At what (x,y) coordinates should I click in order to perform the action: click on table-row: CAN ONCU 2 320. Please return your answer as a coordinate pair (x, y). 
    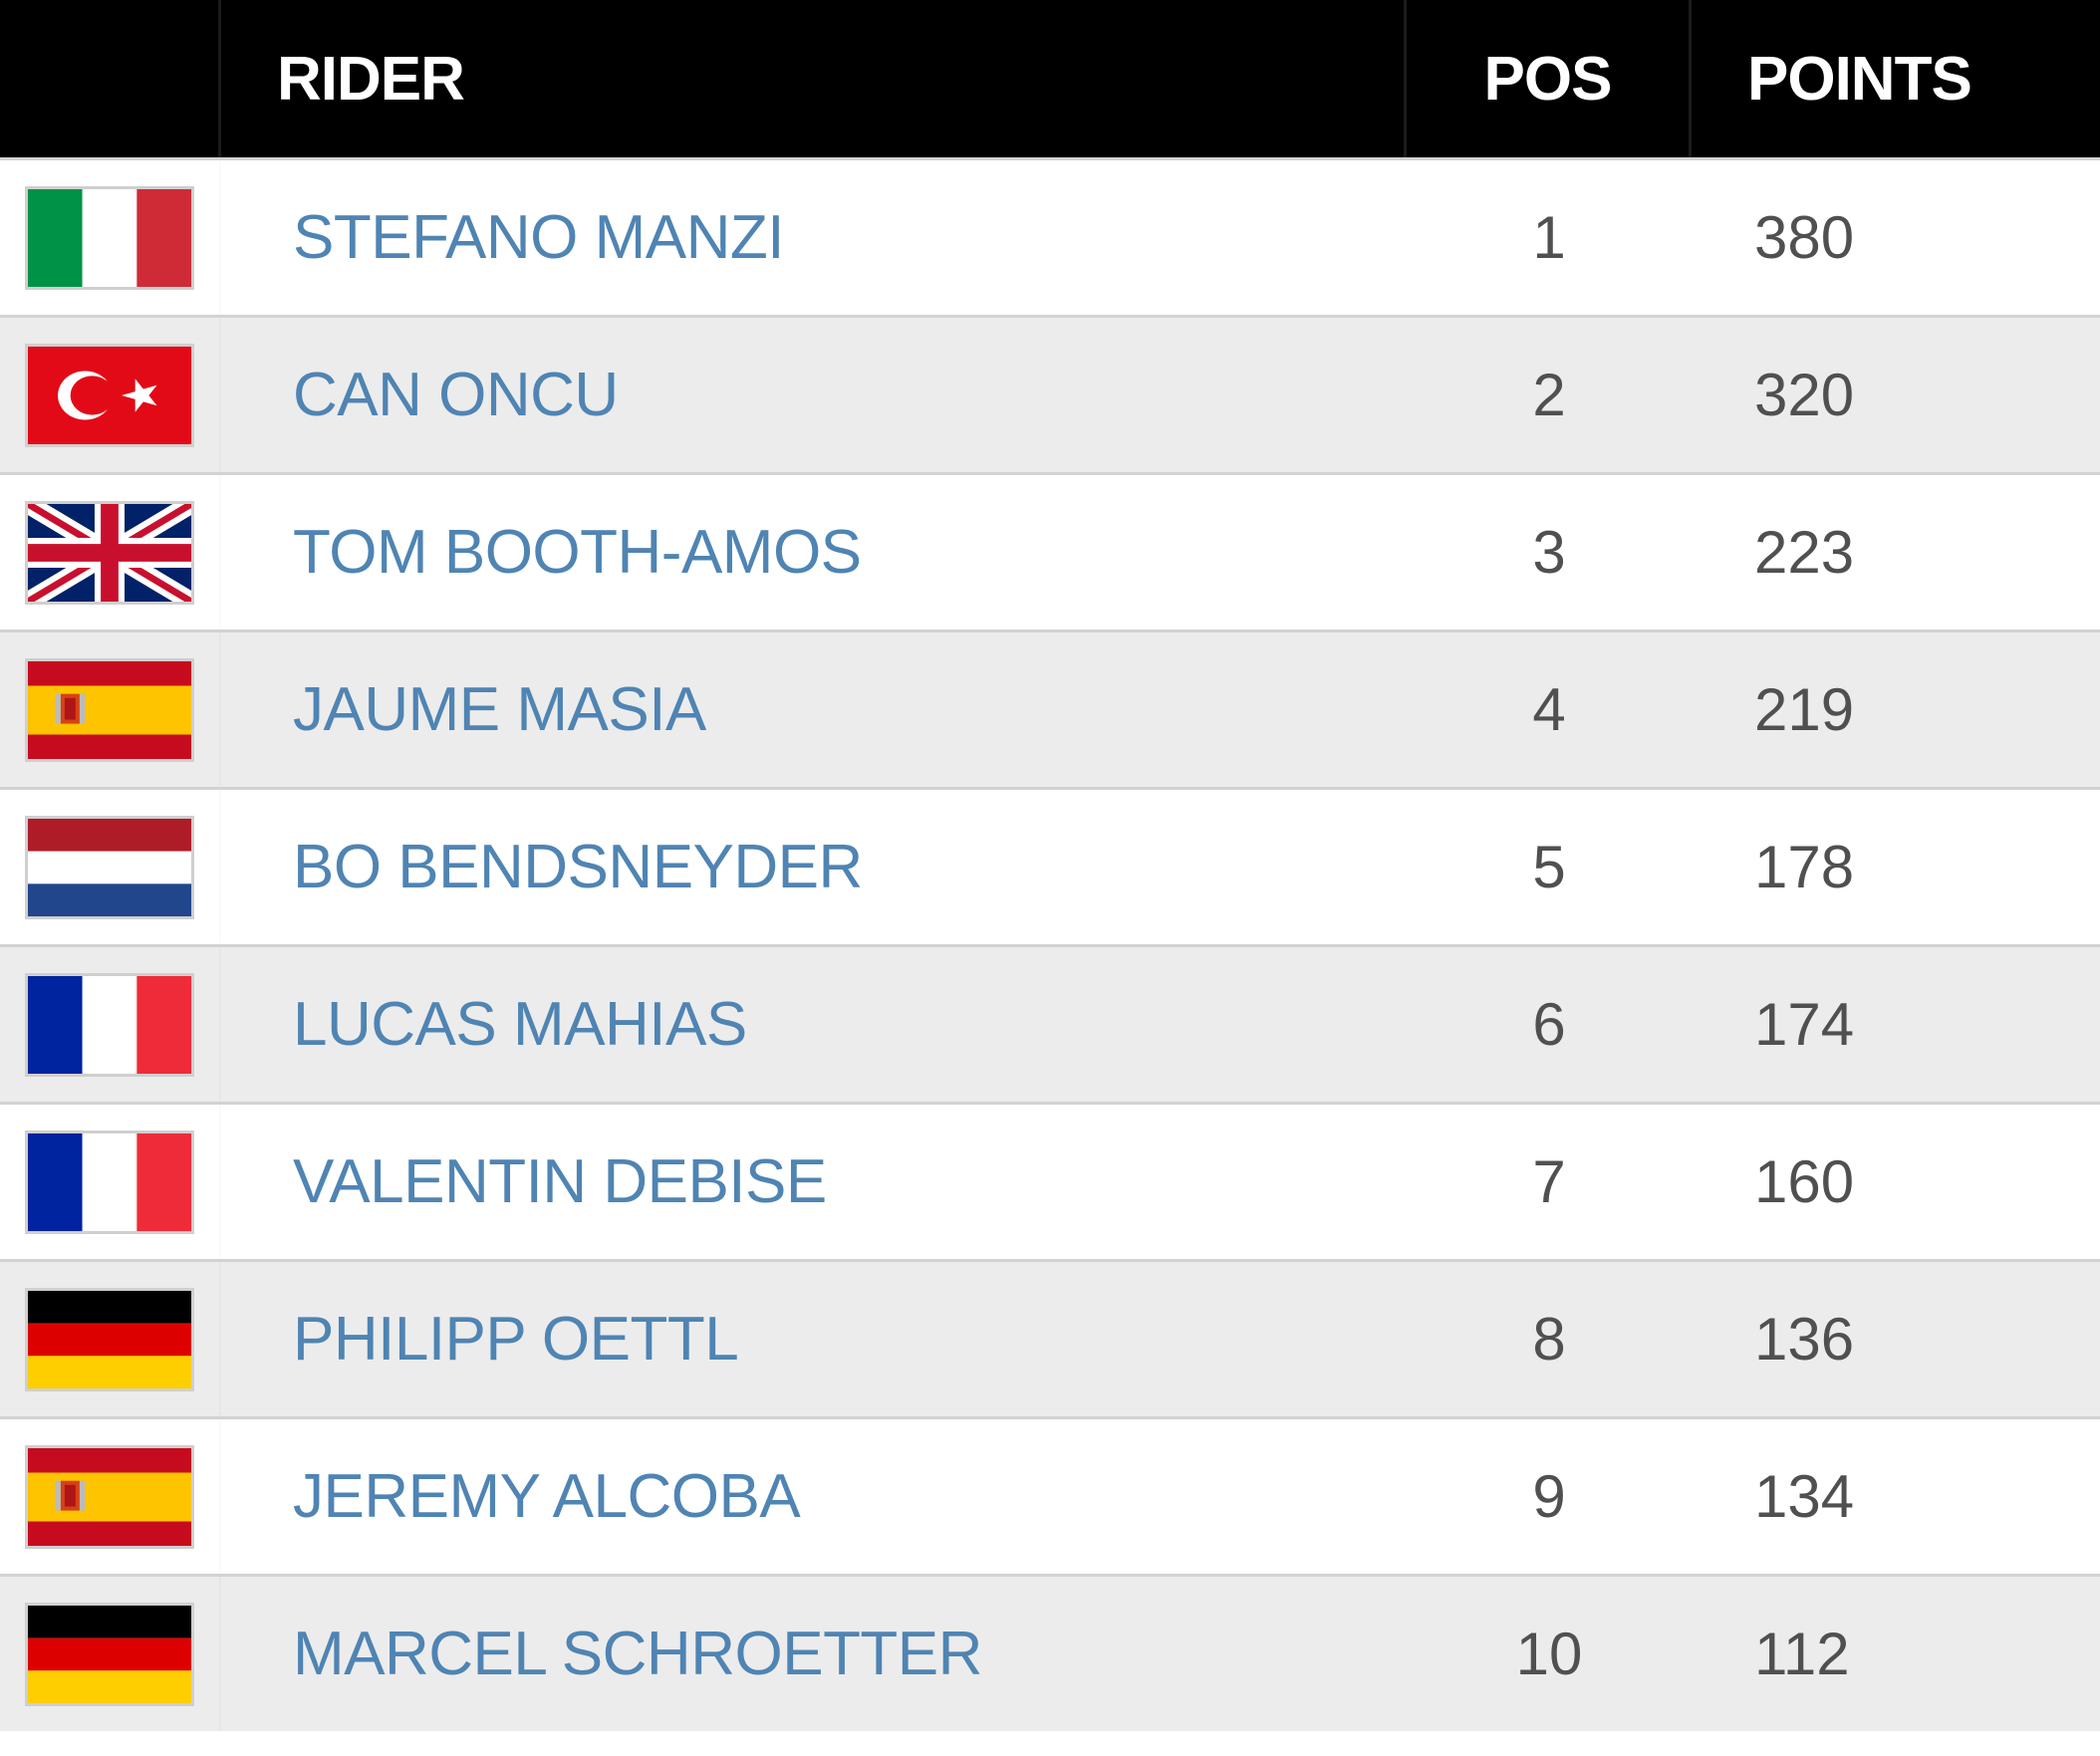
    Looking at the image, I should click on (1050, 393).